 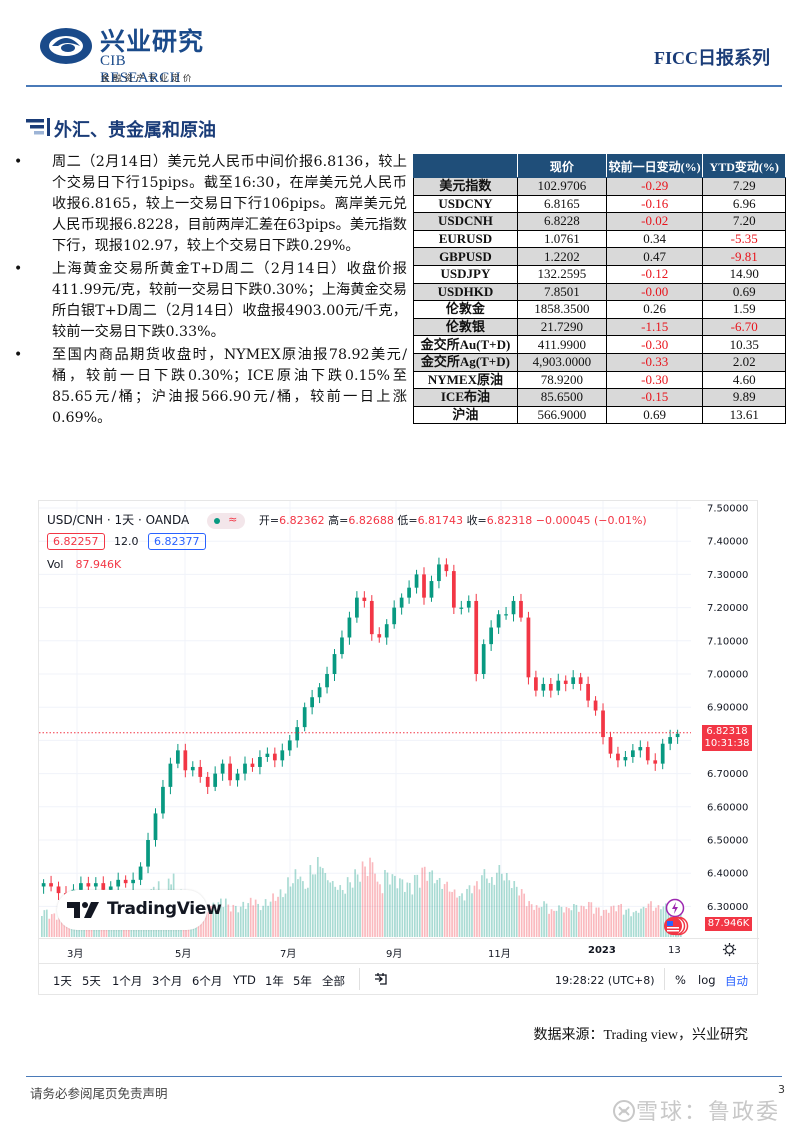 I want to click on current-price: 1.0761, so click(x=561, y=239).